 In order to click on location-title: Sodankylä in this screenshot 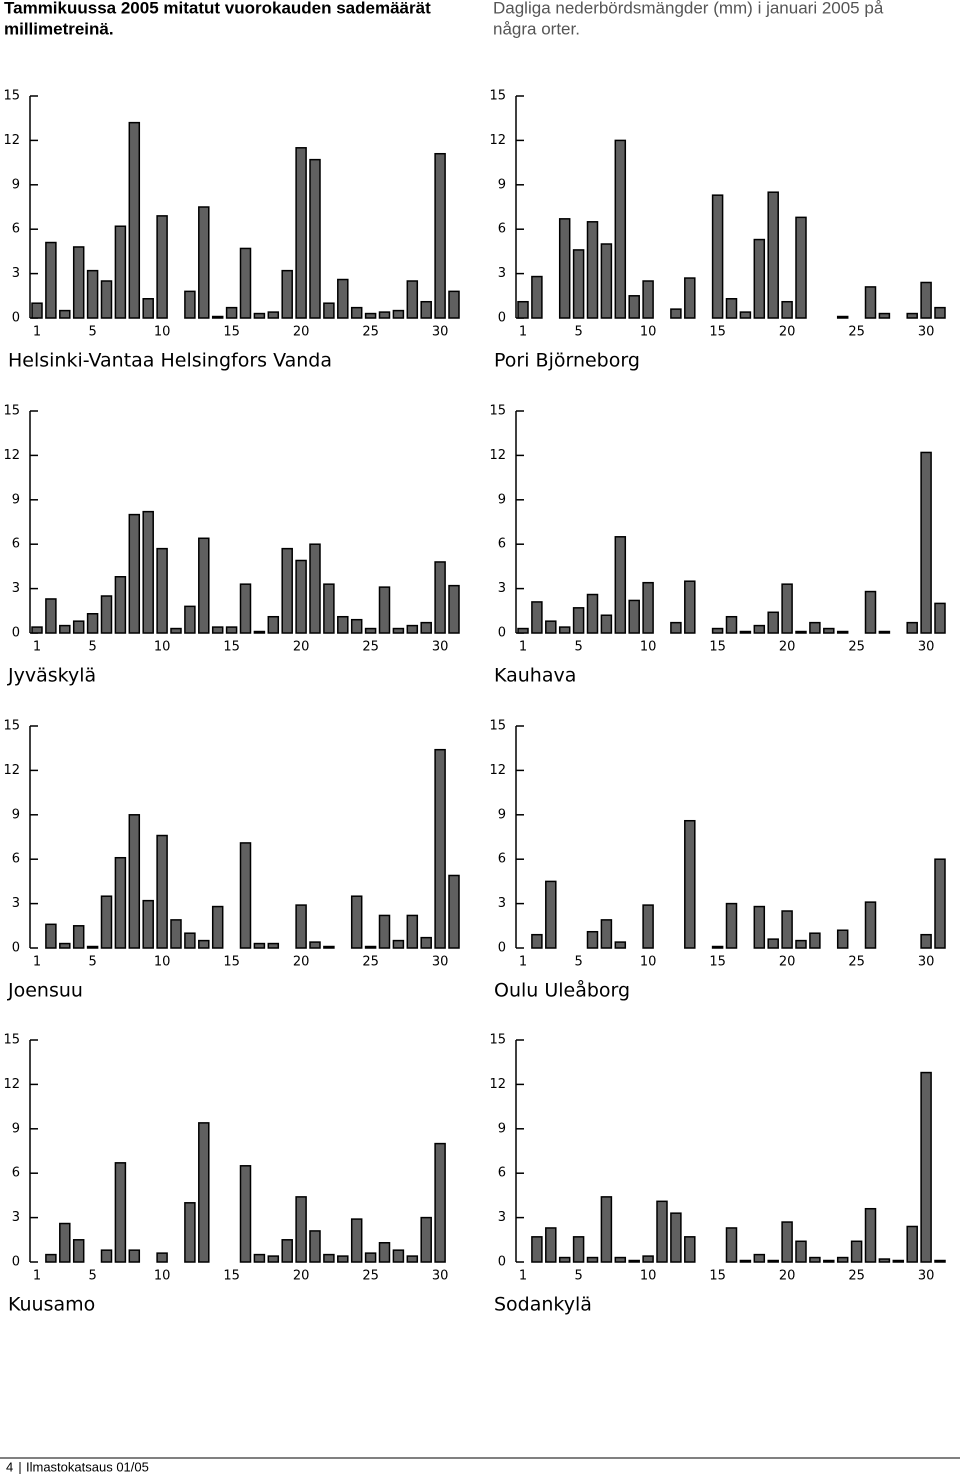, I will do `click(543, 1305)`.